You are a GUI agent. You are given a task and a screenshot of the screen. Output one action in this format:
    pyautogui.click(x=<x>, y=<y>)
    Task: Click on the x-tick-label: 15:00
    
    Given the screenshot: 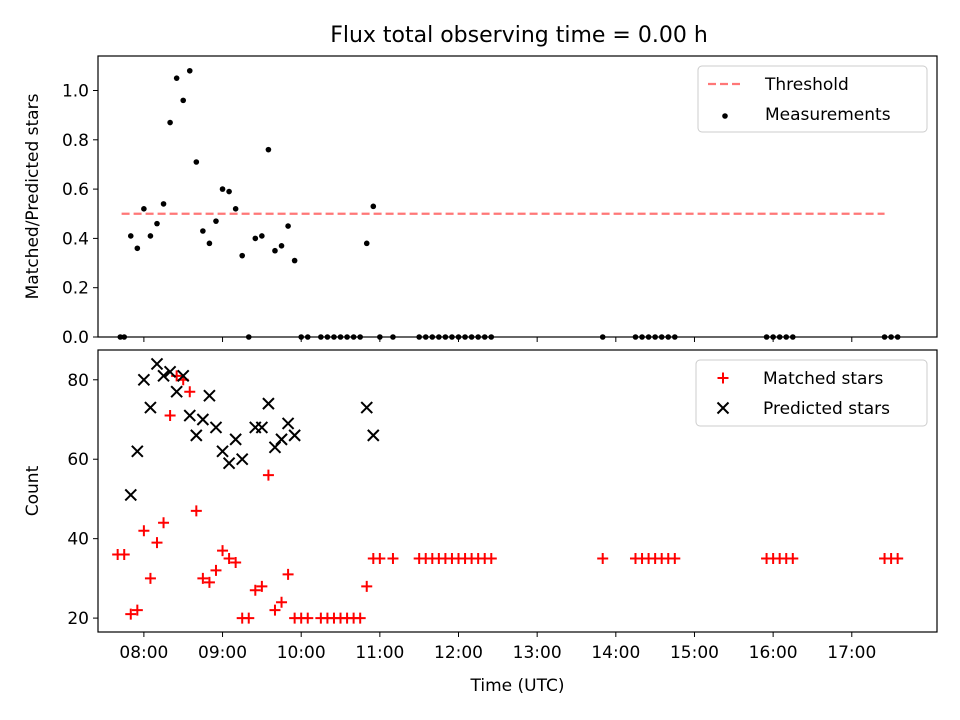 What is the action you would take?
    pyautogui.click(x=694, y=653)
    